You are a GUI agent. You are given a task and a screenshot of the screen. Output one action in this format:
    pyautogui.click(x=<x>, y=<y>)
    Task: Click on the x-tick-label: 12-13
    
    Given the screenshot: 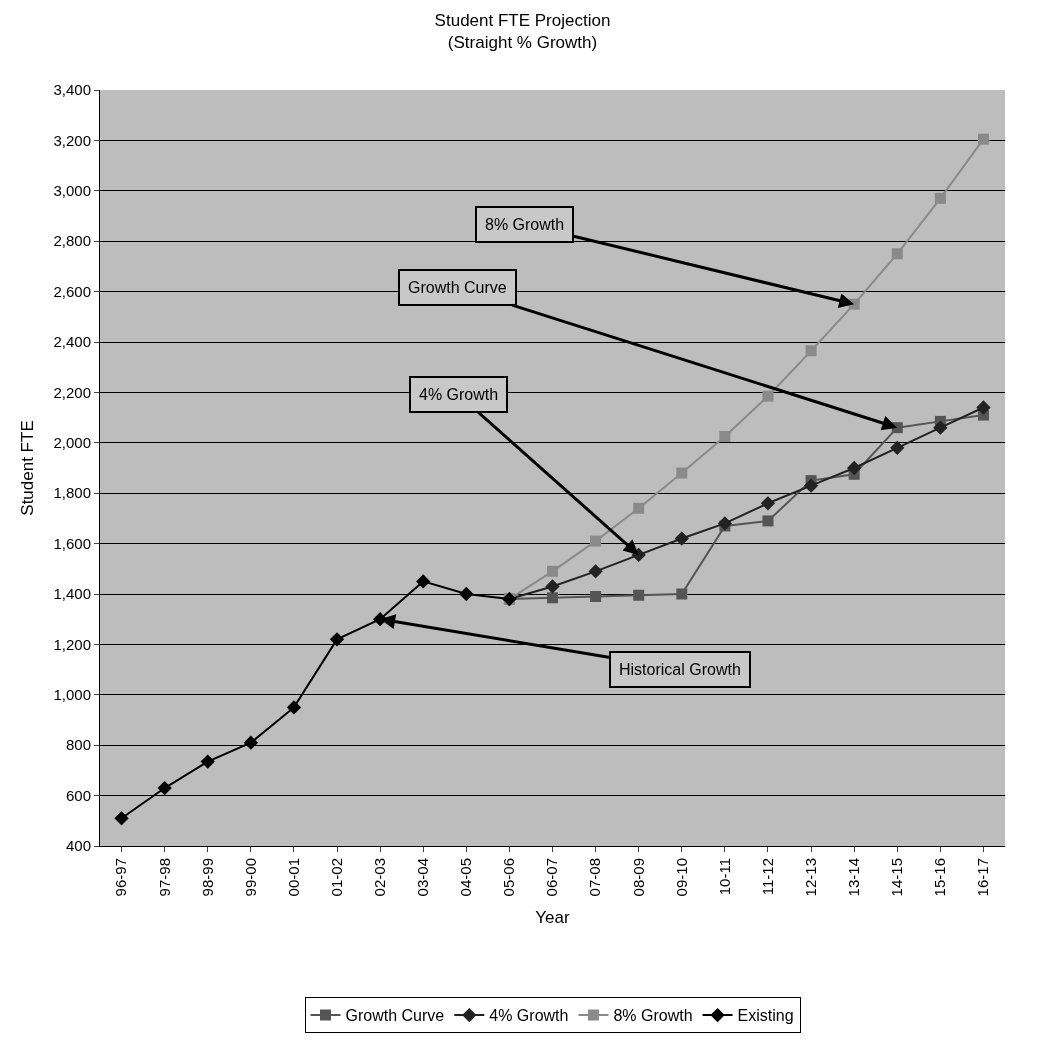 What is the action you would take?
    pyautogui.click(x=810, y=877)
    